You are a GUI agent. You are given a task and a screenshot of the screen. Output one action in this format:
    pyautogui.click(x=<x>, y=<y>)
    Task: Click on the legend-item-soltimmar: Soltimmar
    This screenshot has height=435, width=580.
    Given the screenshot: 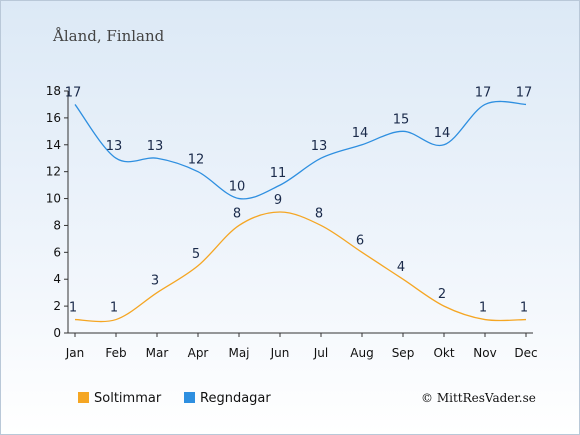 What is the action you would take?
    pyautogui.click(x=119, y=398)
    